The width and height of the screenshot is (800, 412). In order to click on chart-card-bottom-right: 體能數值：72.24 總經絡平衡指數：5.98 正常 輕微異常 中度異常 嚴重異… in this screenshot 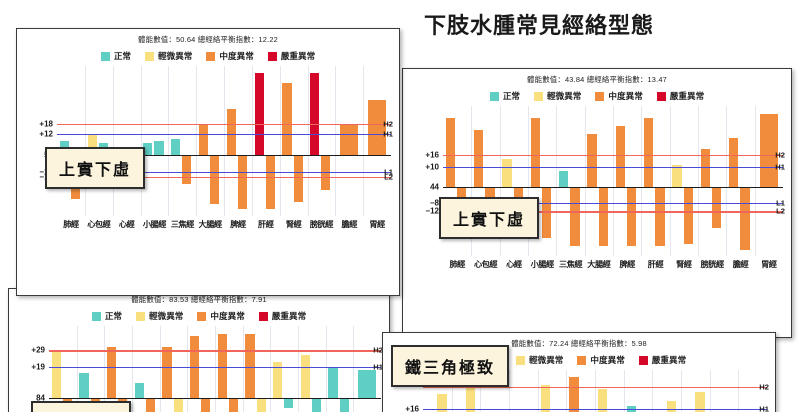, I will do `click(579, 372)`.